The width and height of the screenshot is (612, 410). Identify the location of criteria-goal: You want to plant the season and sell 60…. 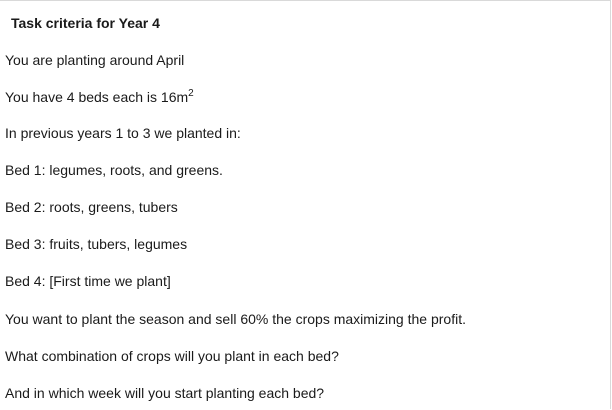
(235, 319).